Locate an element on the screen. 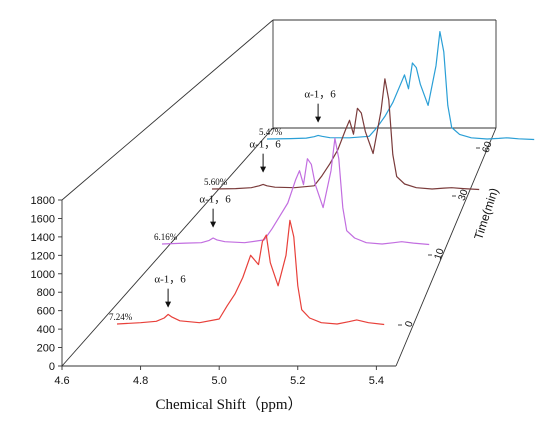 Image resolution: width=550 pixels, height=421 pixels. y-tick-label: 1600 is located at coordinates (43, 219).